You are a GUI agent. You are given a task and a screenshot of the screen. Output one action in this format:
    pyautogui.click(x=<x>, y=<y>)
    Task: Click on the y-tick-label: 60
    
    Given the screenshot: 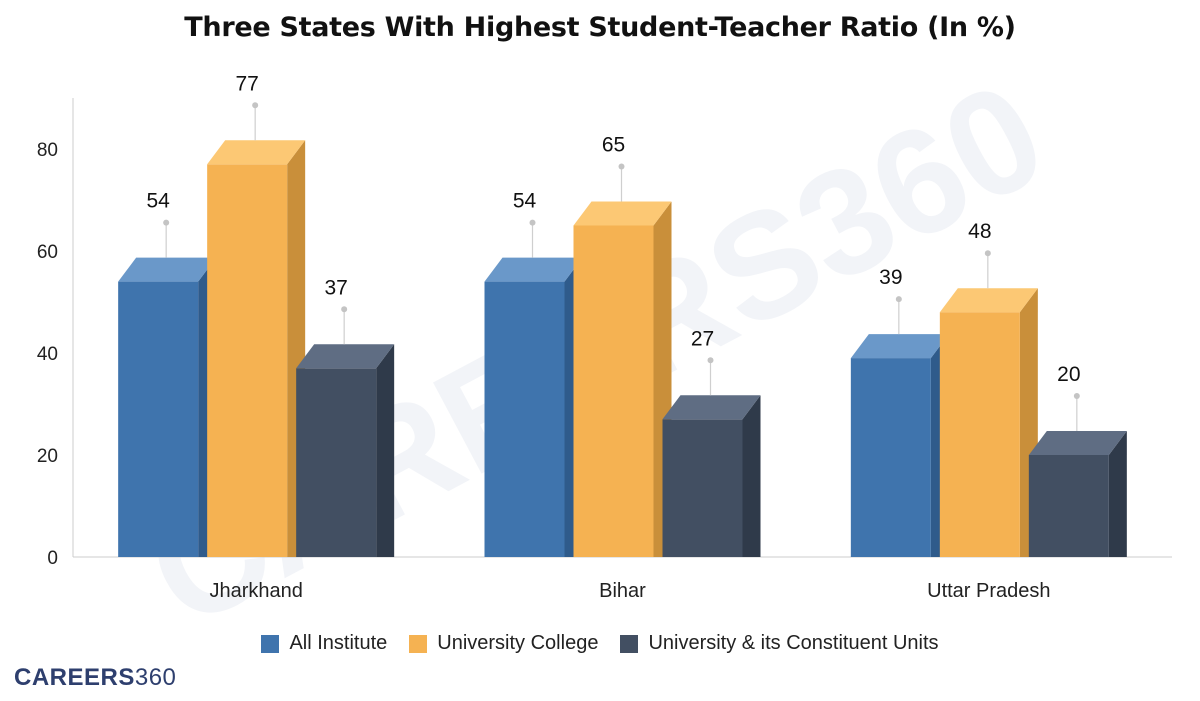 What is the action you would take?
    pyautogui.click(x=47, y=252)
    